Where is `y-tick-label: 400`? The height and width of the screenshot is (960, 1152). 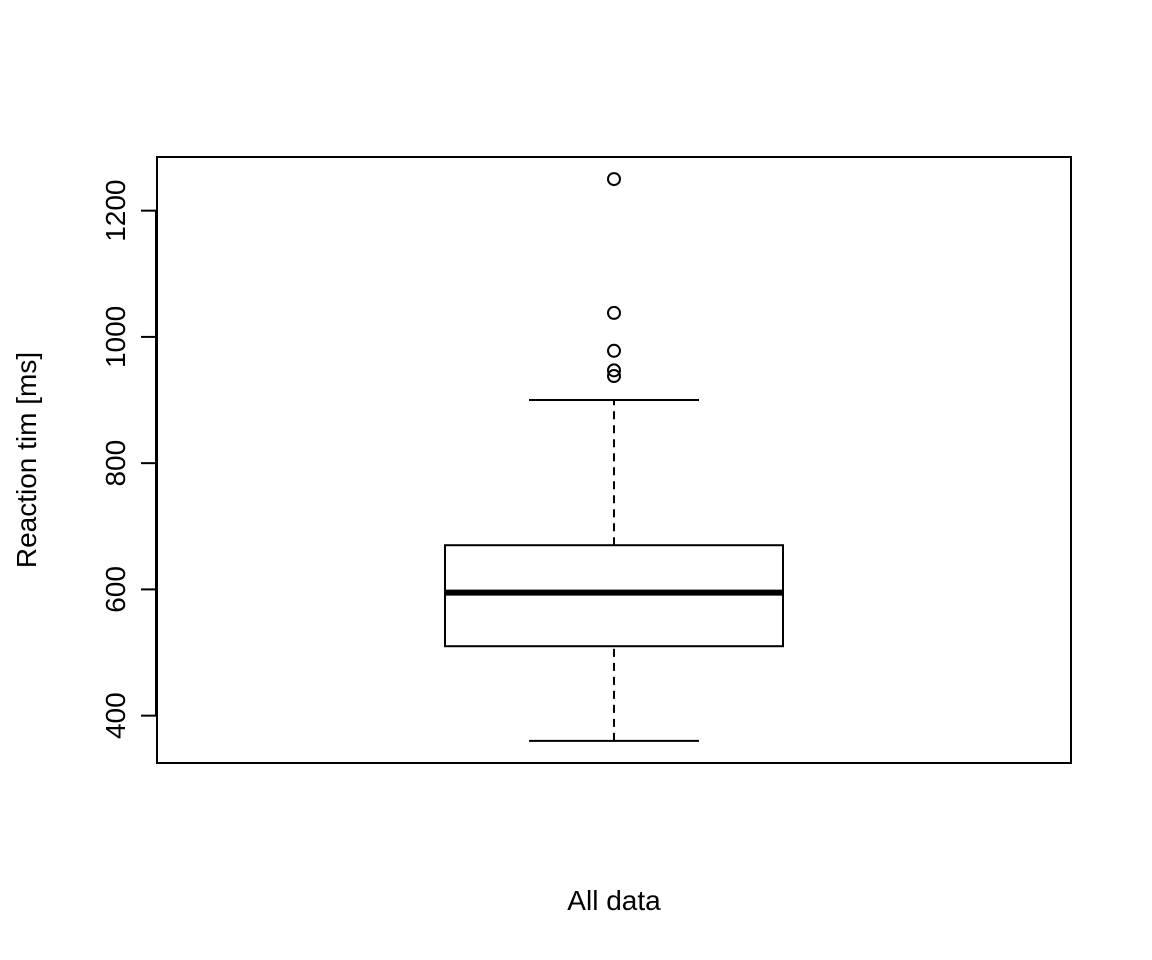
y-tick-label: 400 is located at coordinates (115, 715).